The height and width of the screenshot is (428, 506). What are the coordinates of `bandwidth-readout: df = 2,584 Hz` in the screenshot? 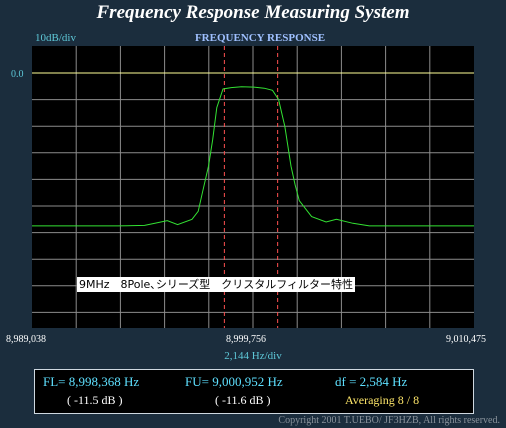 It's located at (371, 381).